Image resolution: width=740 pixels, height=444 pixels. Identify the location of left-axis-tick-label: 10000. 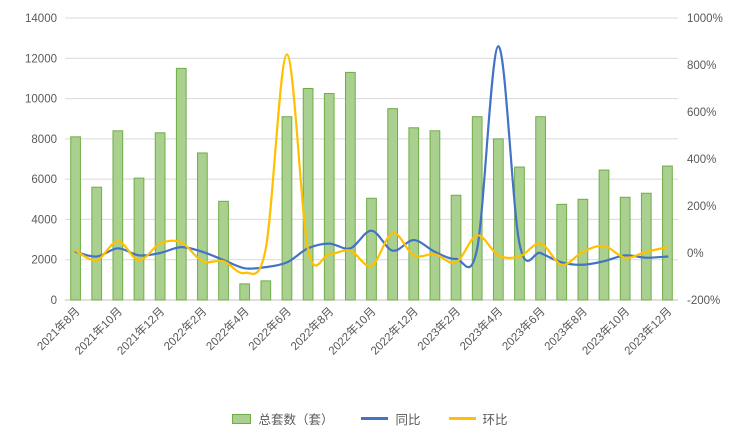
(41, 100).